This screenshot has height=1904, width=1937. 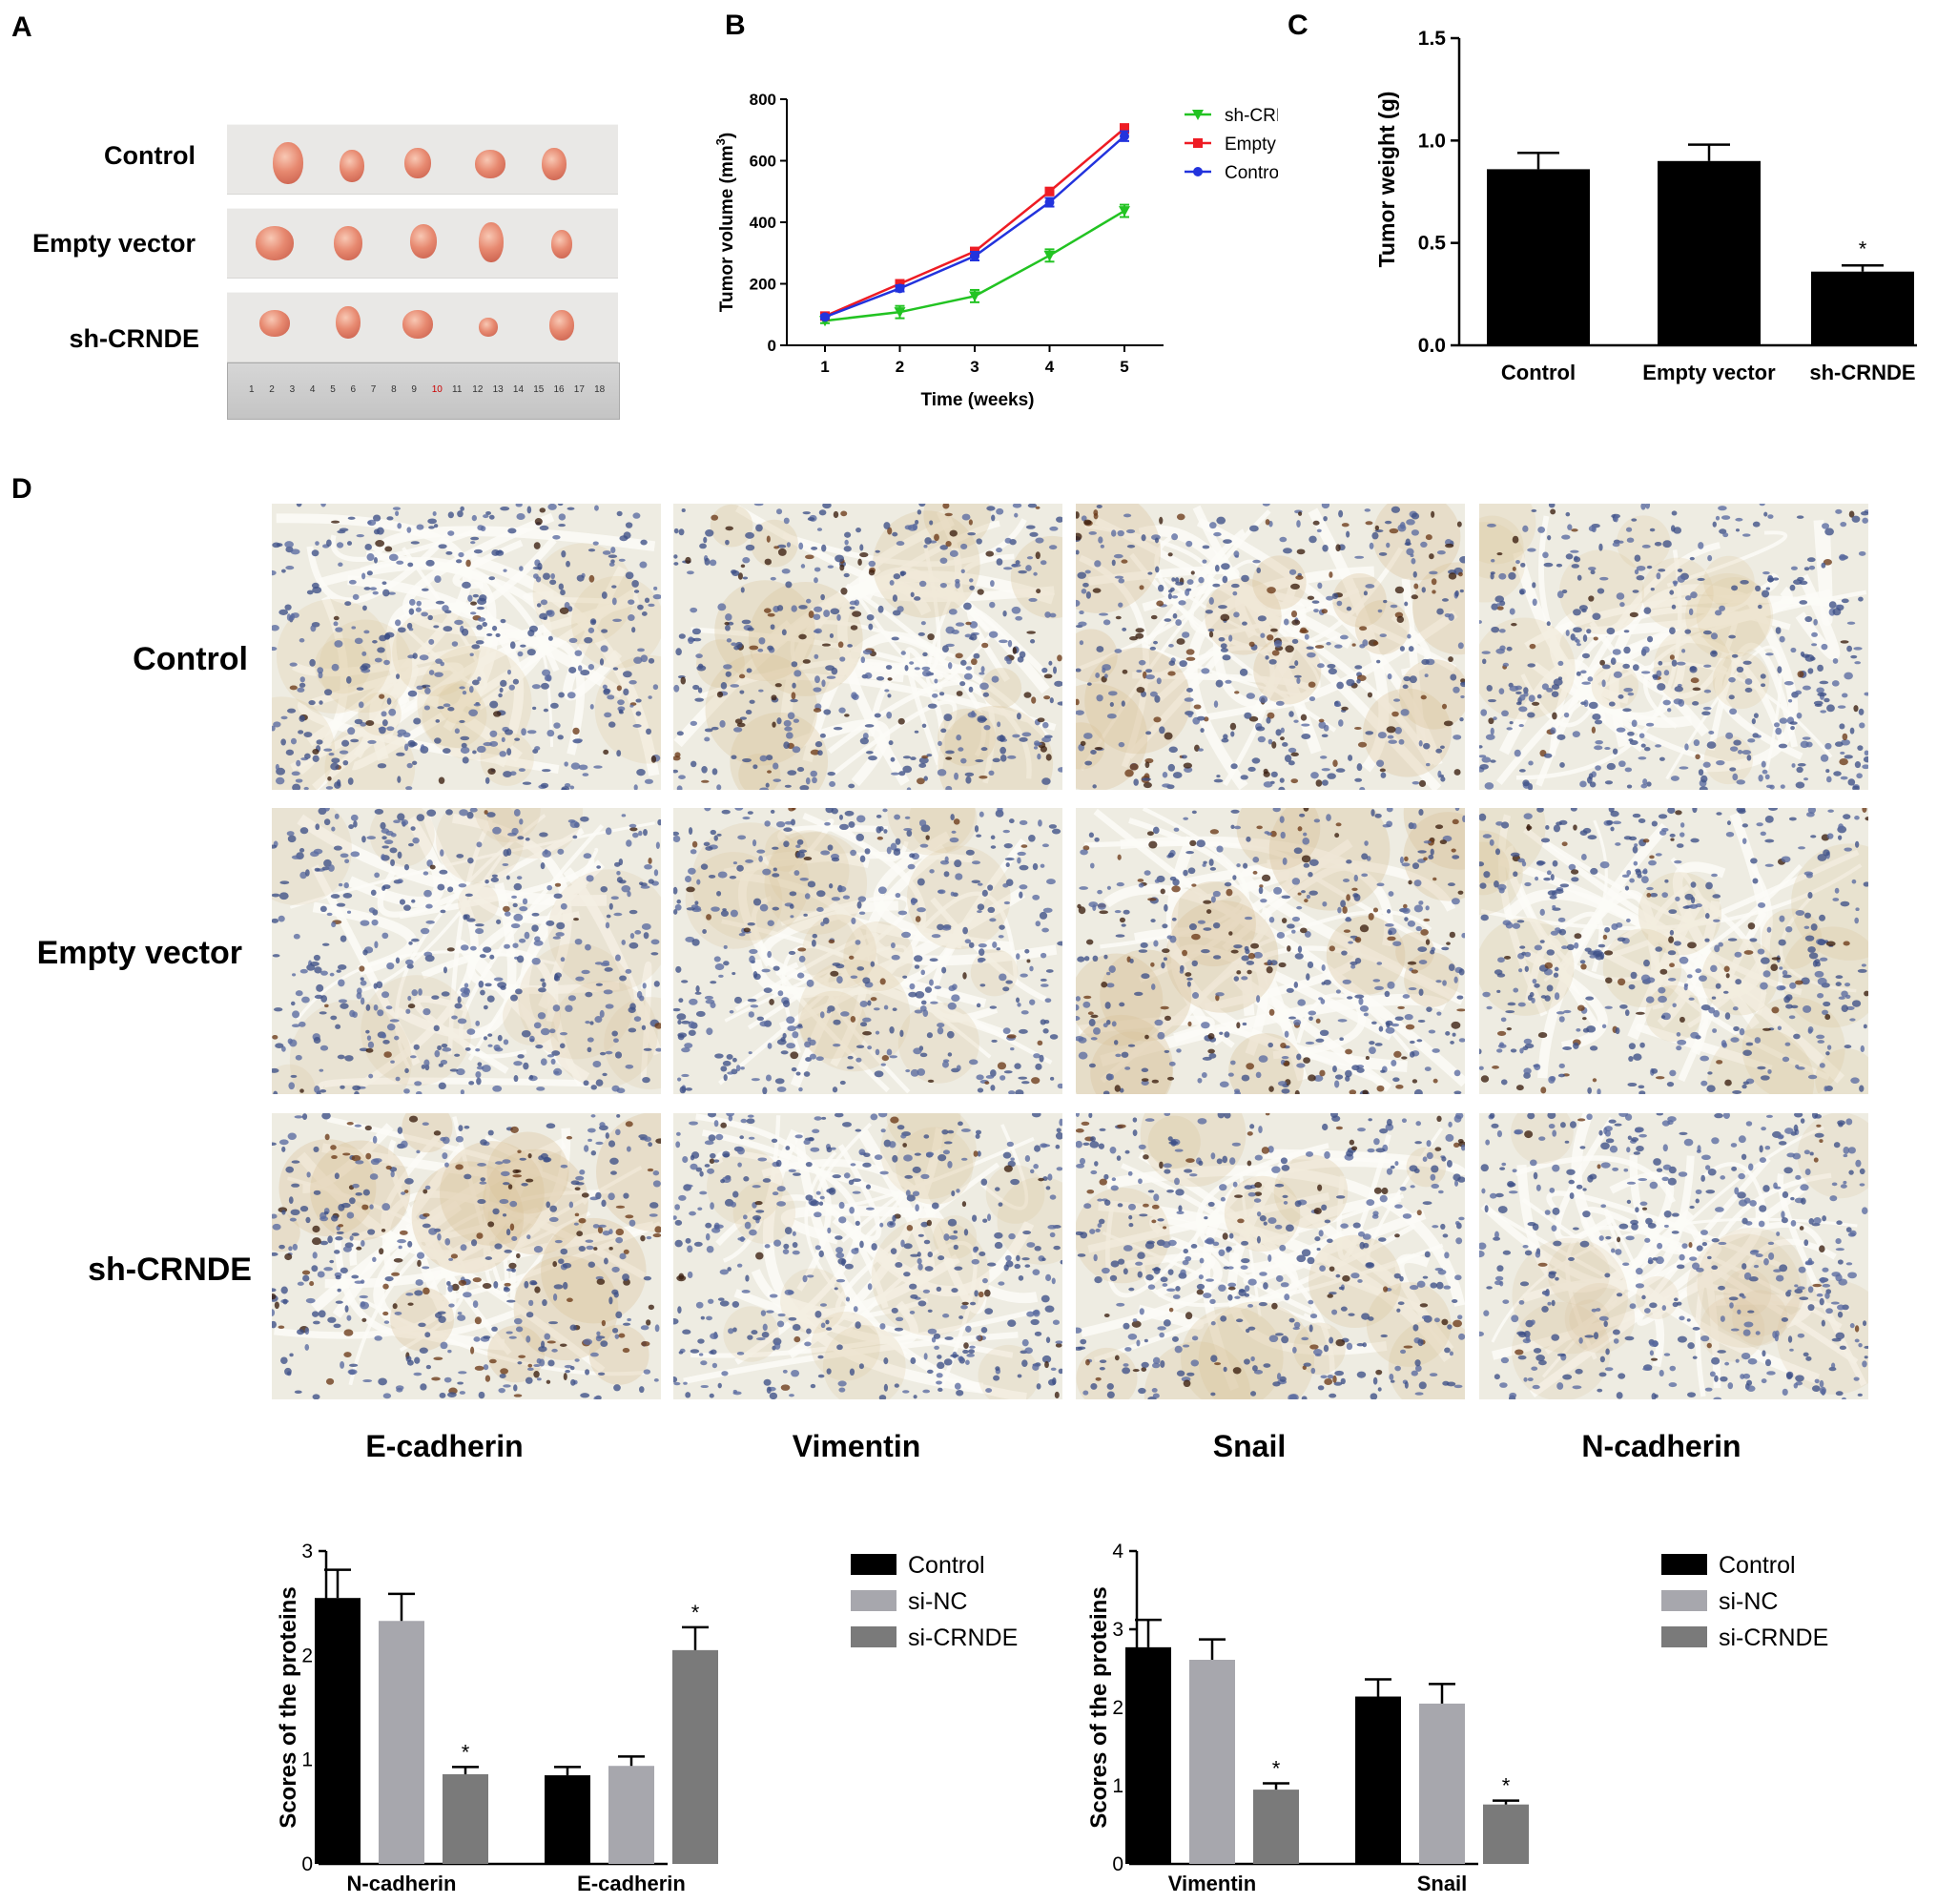 I want to click on tumor-sample, so click(x=561, y=244).